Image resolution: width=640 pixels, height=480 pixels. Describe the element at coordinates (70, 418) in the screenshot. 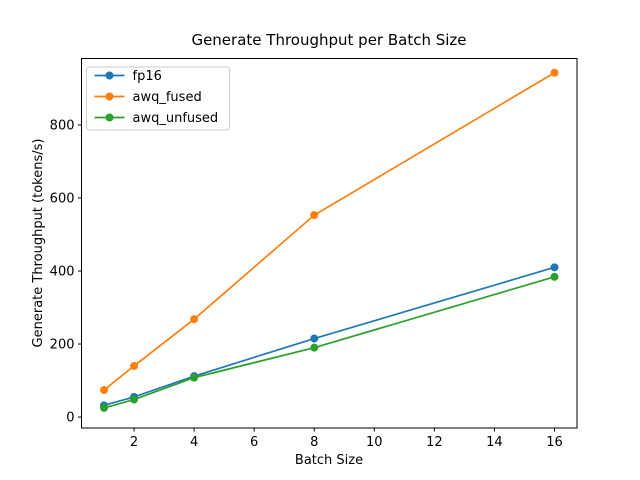

I see `y-tick-label: 0` at that location.